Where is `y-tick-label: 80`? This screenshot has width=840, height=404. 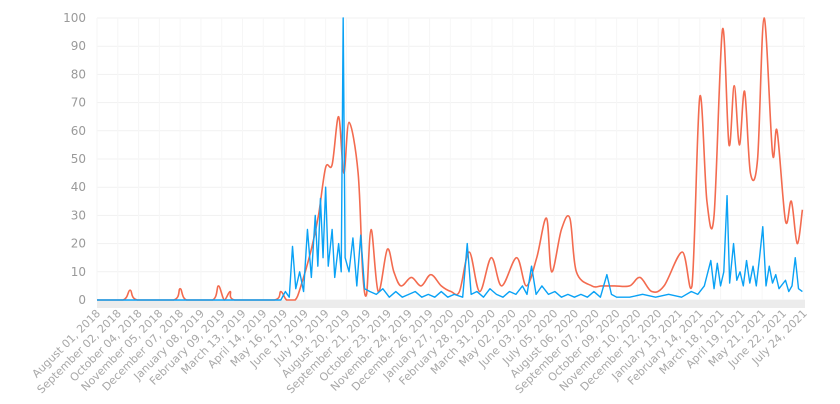 y-tick-label: 80 is located at coordinates (78, 74).